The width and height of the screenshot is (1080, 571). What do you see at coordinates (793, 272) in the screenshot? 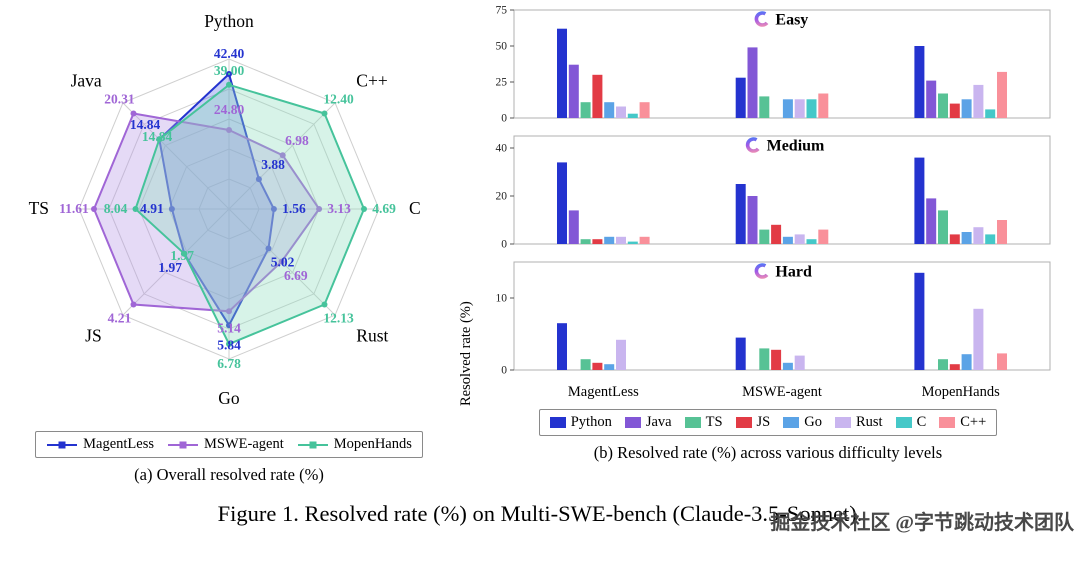
I see `difficulty-title-hard: Hard` at bounding box center [793, 272].